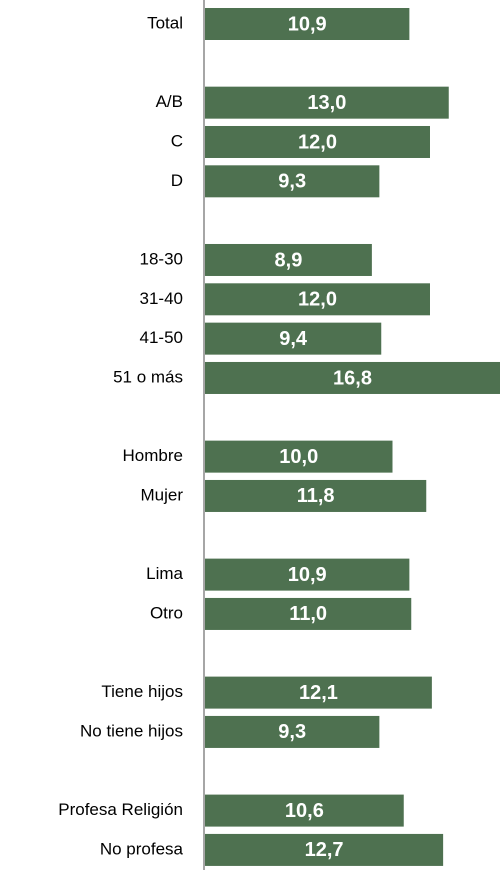 The image size is (500, 870). I want to click on value-label: 10,0, so click(298, 457).